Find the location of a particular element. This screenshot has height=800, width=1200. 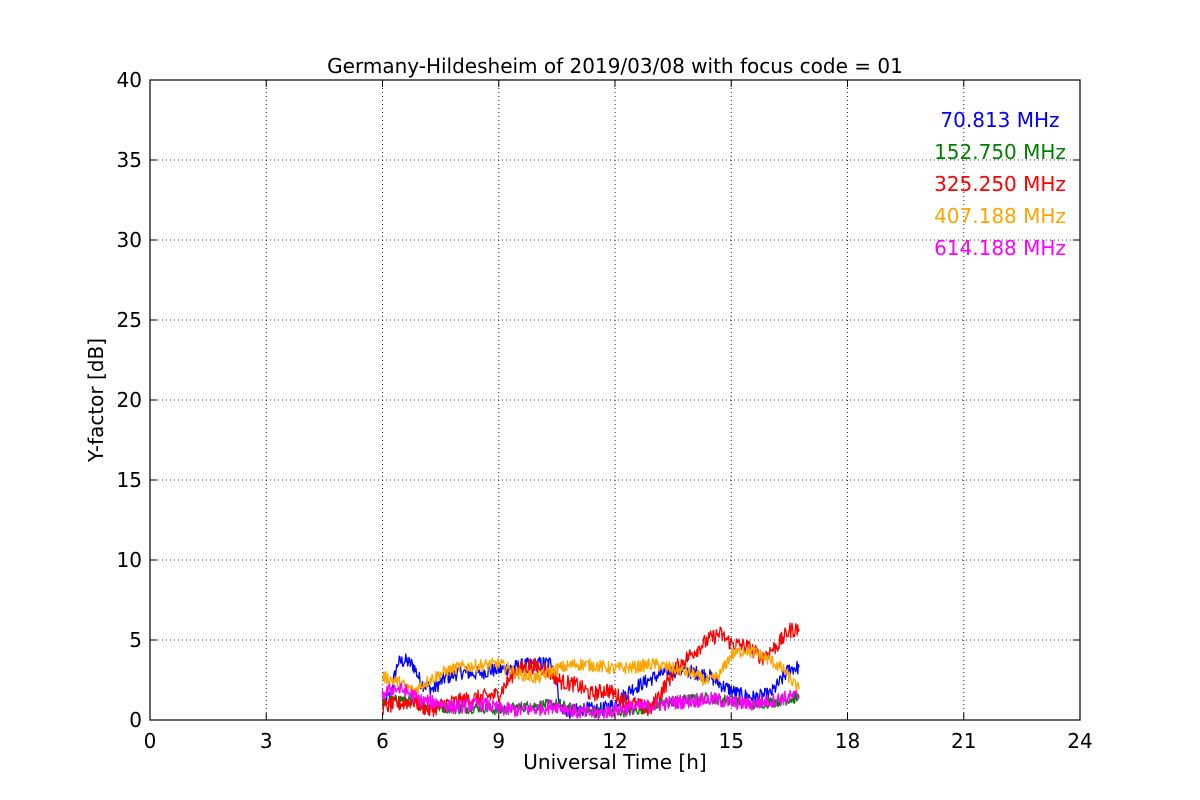

legend-entry: 407.188 MHz is located at coordinates (1000, 216).